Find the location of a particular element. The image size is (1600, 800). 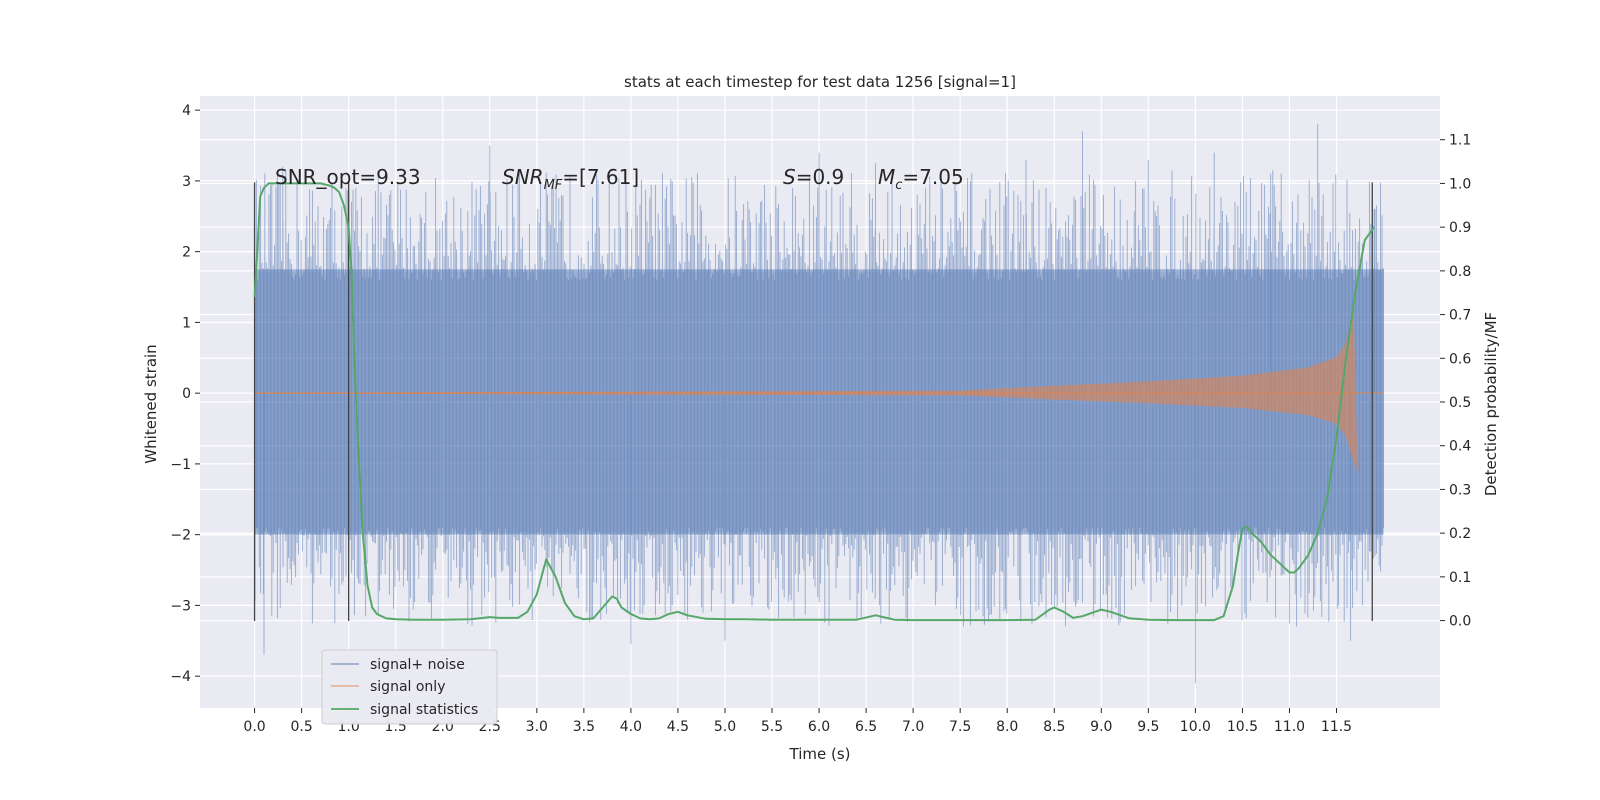

mc-value: =7.05 is located at coordinates (932, 177).